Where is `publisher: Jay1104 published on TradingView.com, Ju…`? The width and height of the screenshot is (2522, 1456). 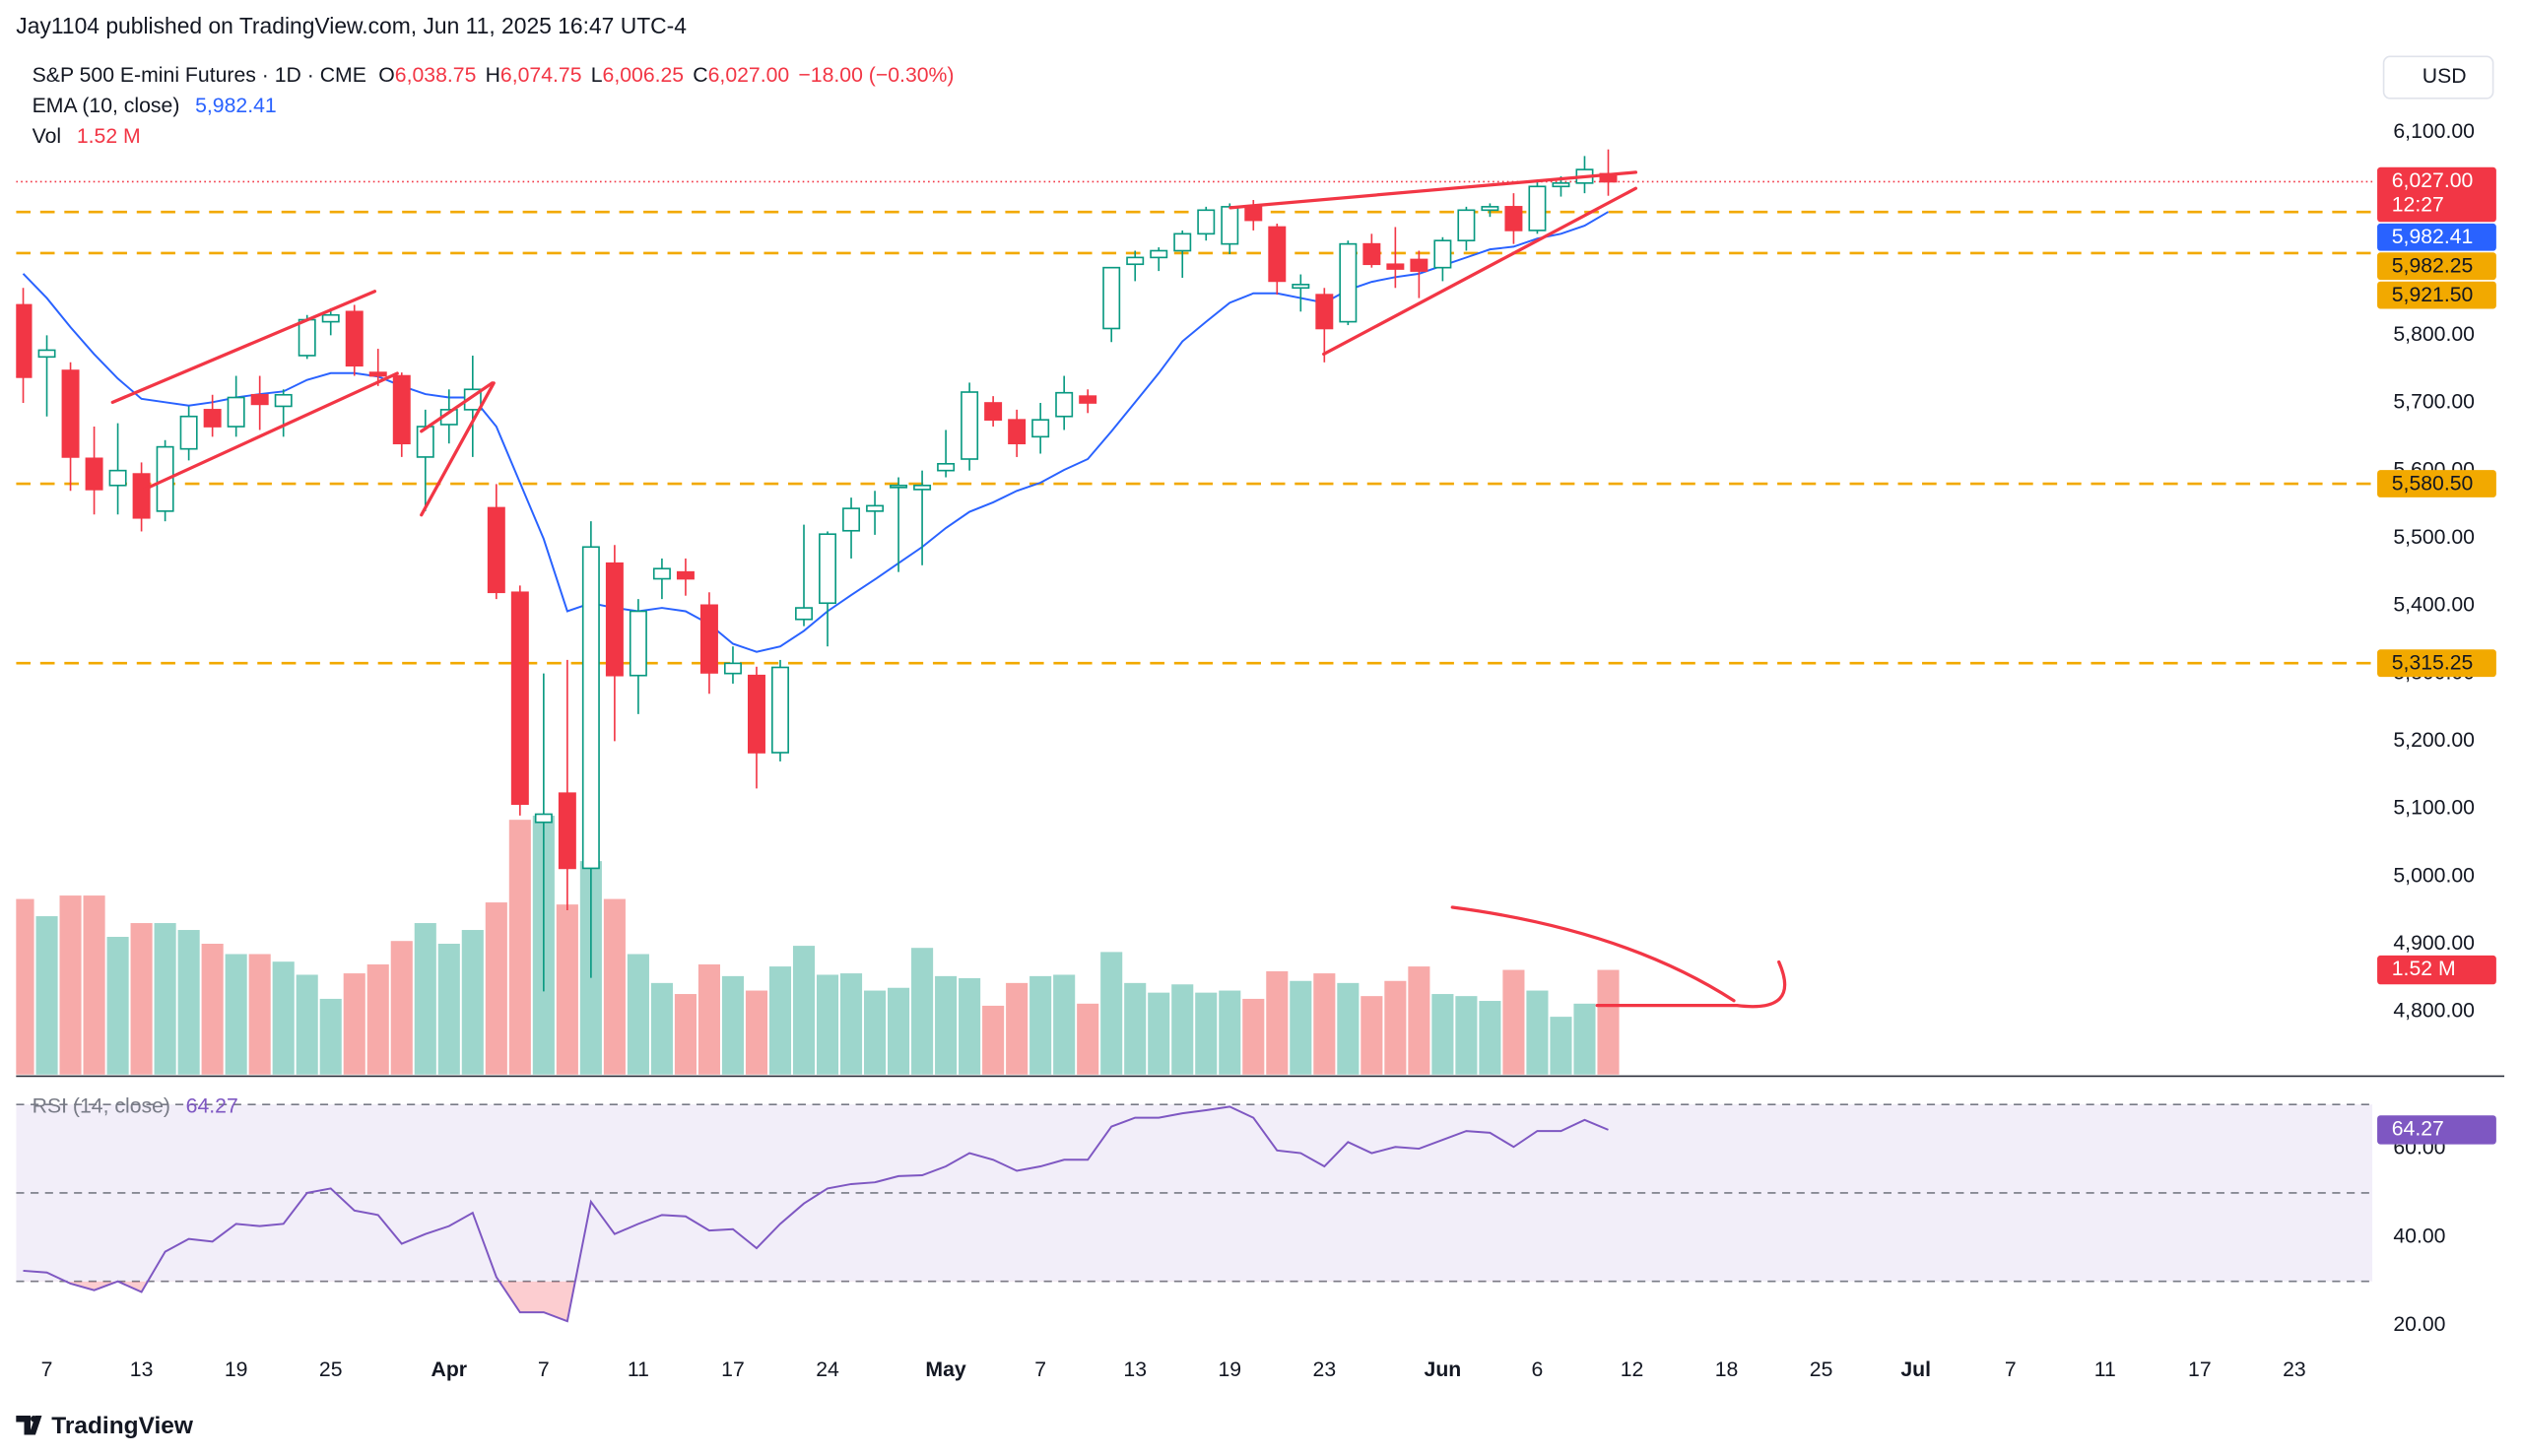
publisher: Jay1104 published on TradingView.com, Ju… is located at coordinates (351, 25).